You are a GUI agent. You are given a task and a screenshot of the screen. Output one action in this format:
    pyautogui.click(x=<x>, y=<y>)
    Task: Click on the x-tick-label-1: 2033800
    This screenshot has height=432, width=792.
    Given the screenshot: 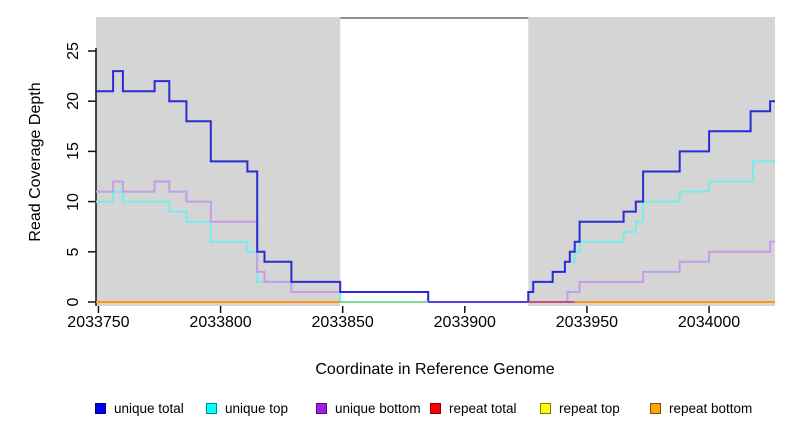 What is the action you would take?
    pyautogui.click(x=220, y=322)
    